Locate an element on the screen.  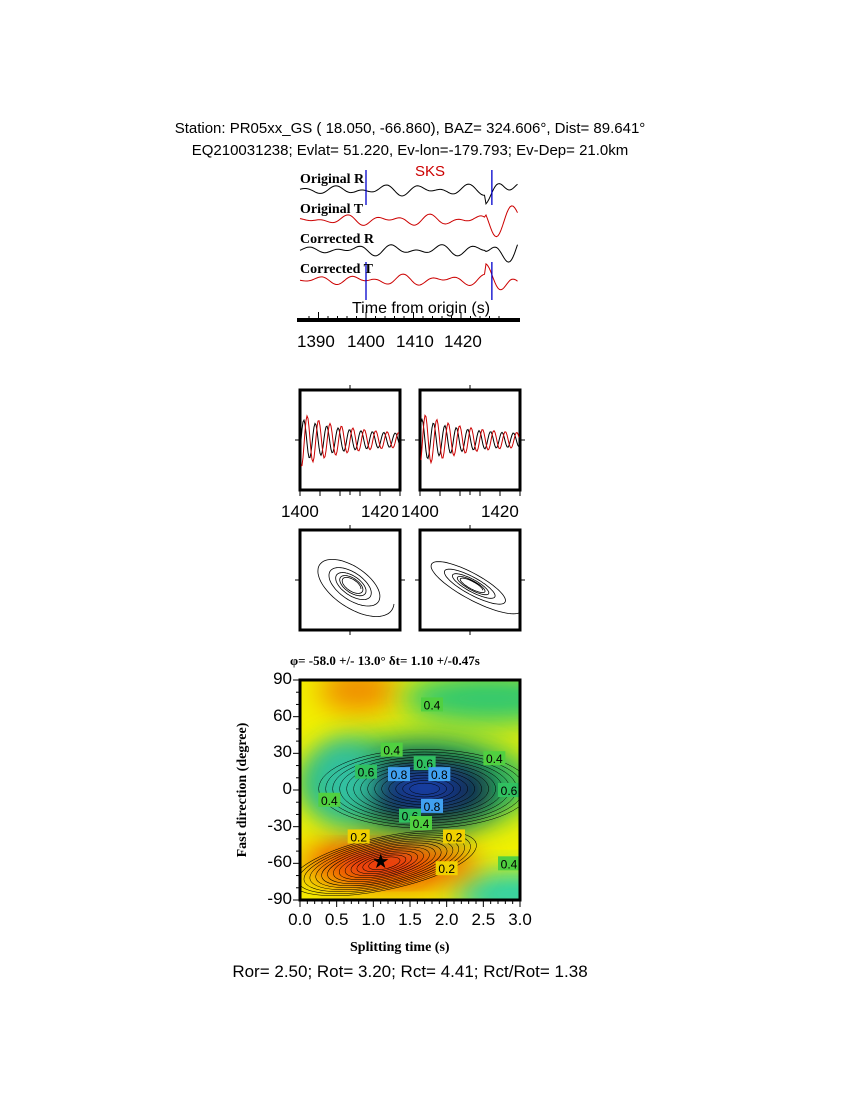
splitting-result-title: φ= -58.0 +/- 13.0° δt= 1.10 +/-0.47s is located at coordinates (385, 660).